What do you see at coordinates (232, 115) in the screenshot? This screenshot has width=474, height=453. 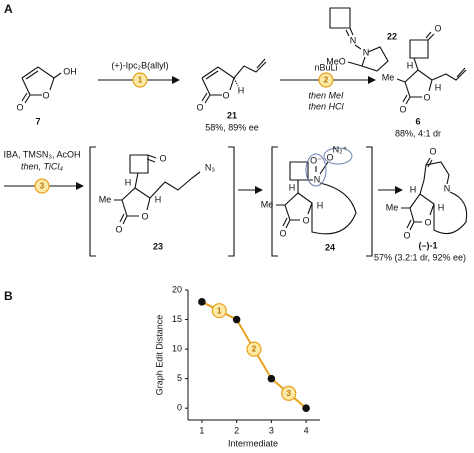 I see `compound-label: 21` at bounding box center [232, 115].